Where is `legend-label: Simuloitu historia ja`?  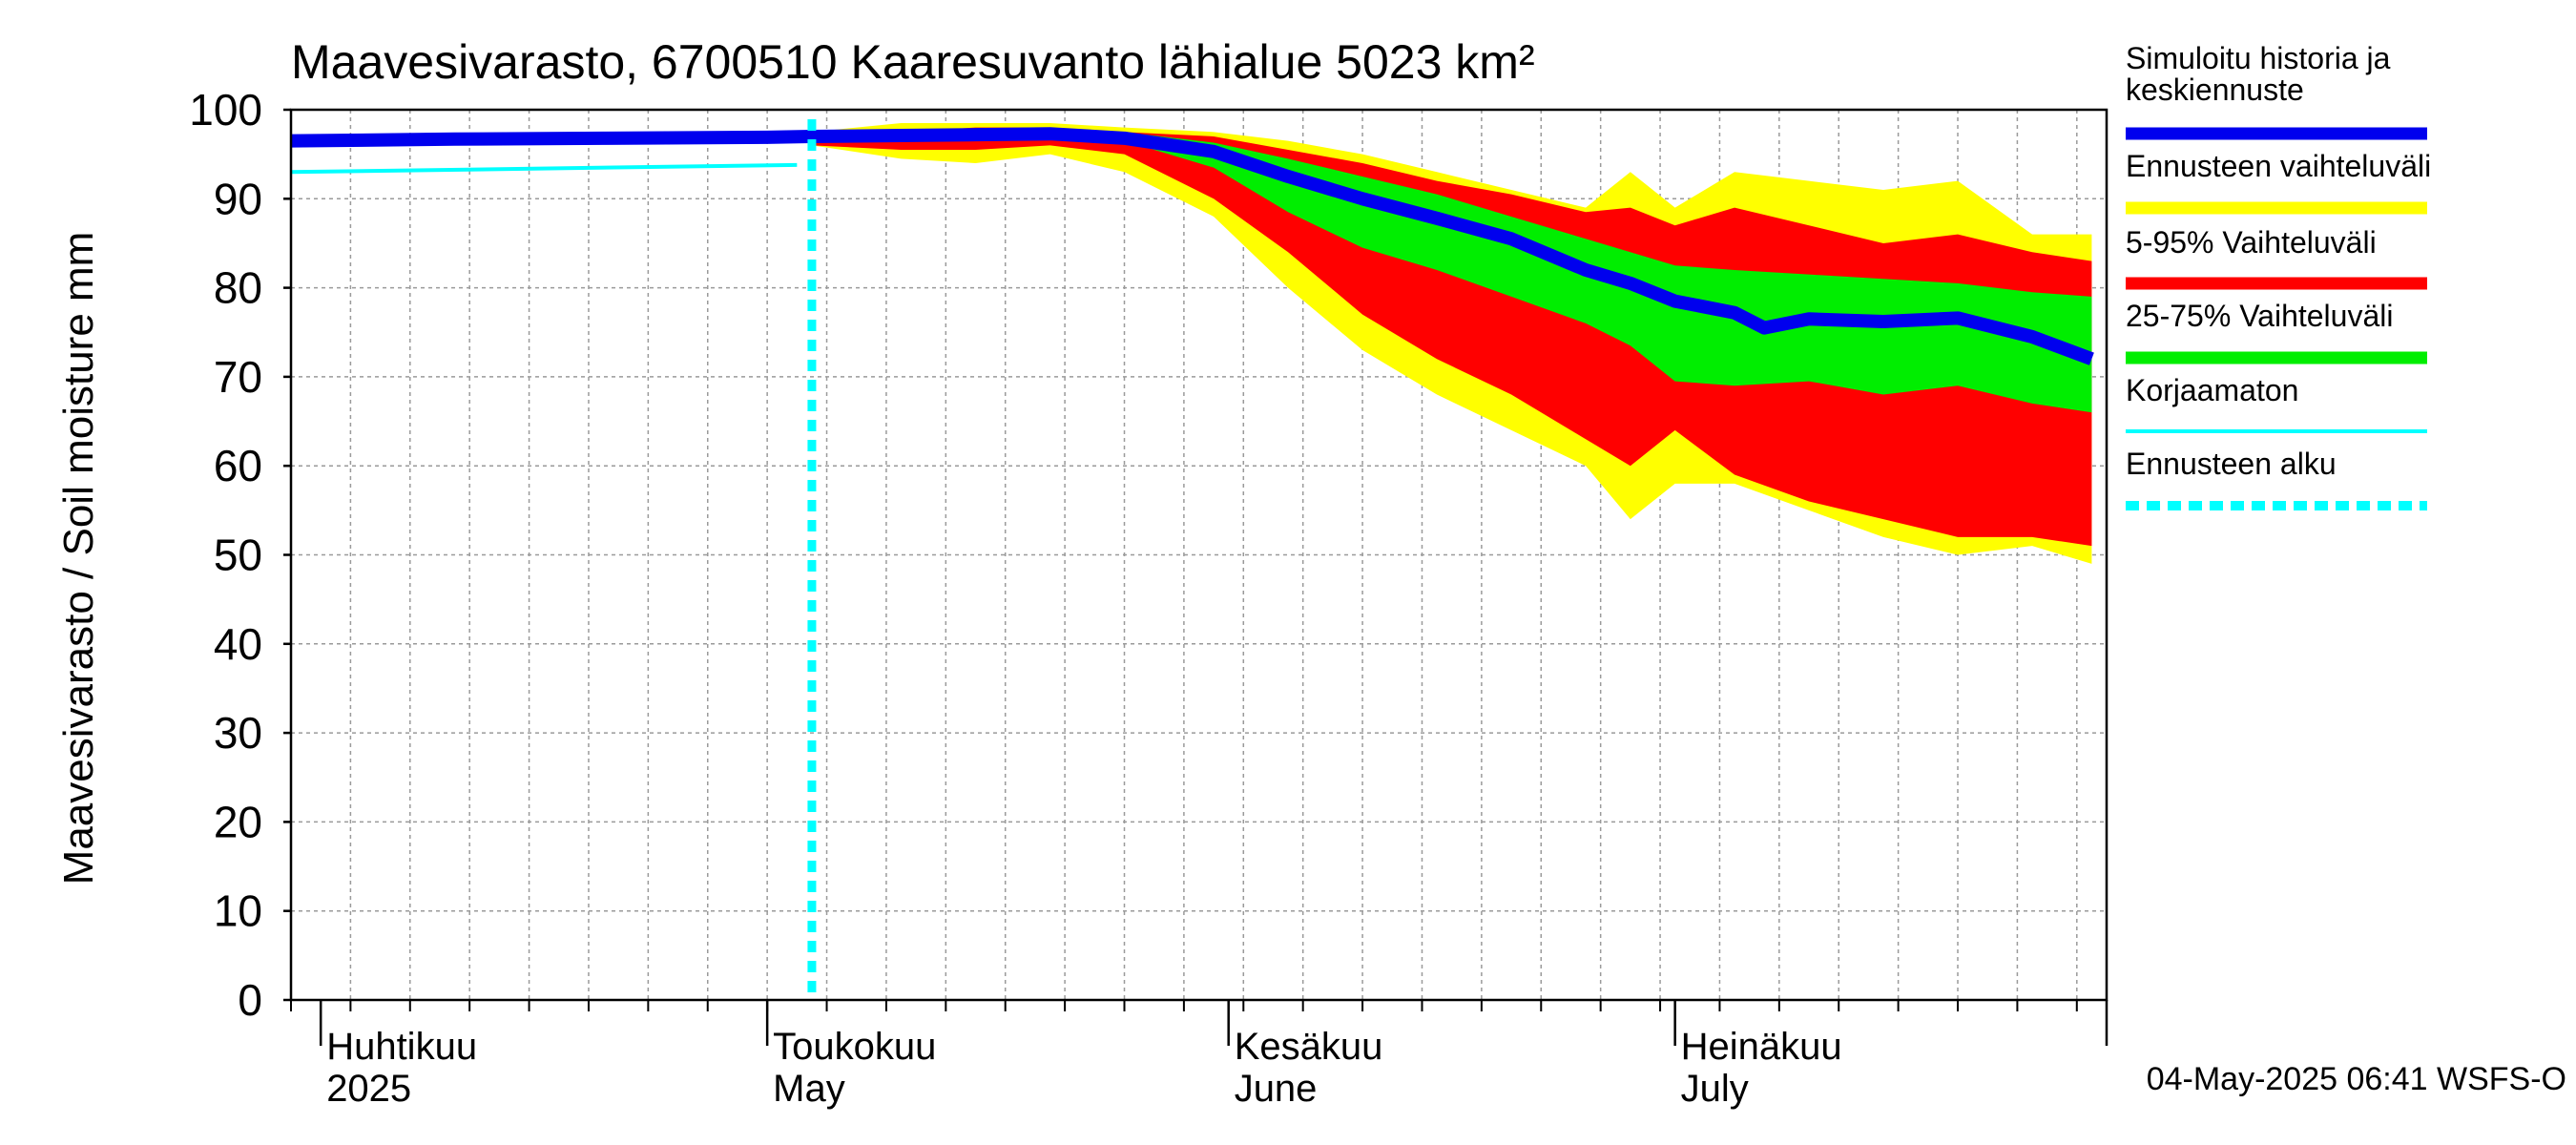
legend-label: Simuloitu historia ja is located at coordinates (2258, 58).